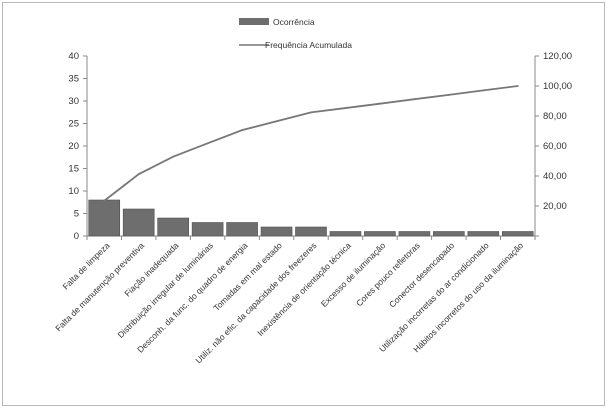 The height and width of the screenshot is (410, 607). Describe the element at coordinates (555, 206) in the screenshot. I see `y-right-tick-label: 20,00` at that location.